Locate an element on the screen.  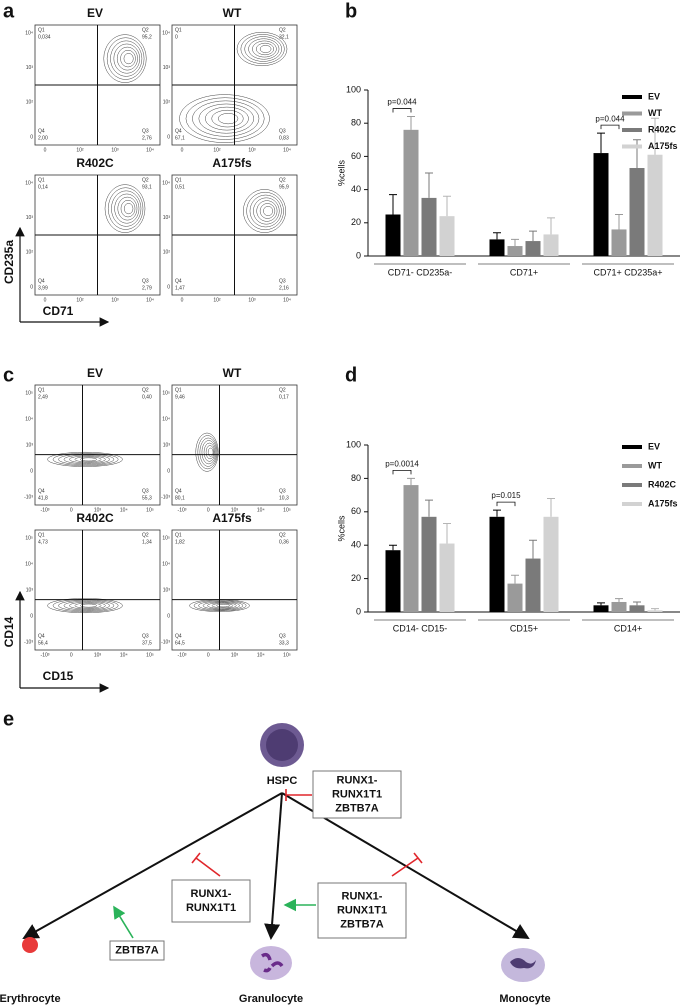
quadrant-name: Q4 is located at coordinates (178, 636).